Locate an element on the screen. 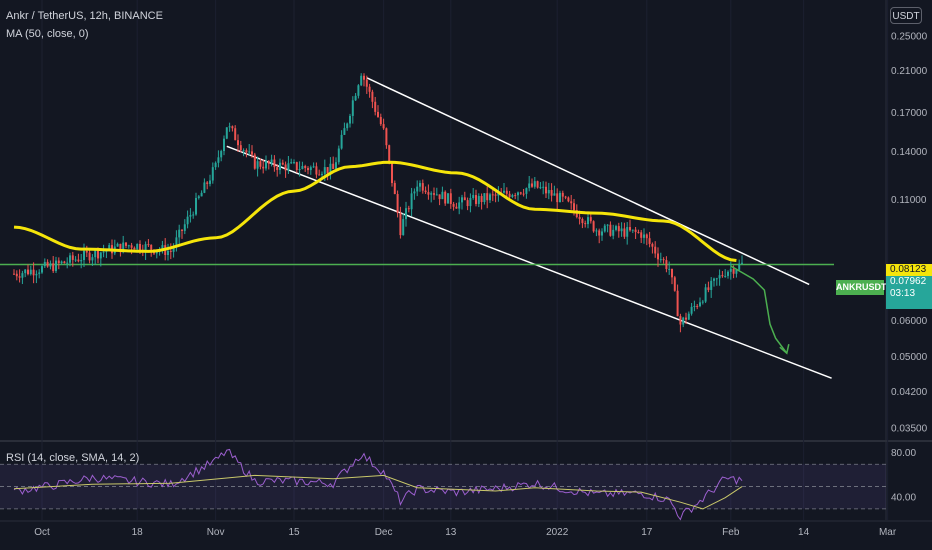 This screenshot has height=550, width=932. projection-arrow-head is located at coordinates (784, 349).